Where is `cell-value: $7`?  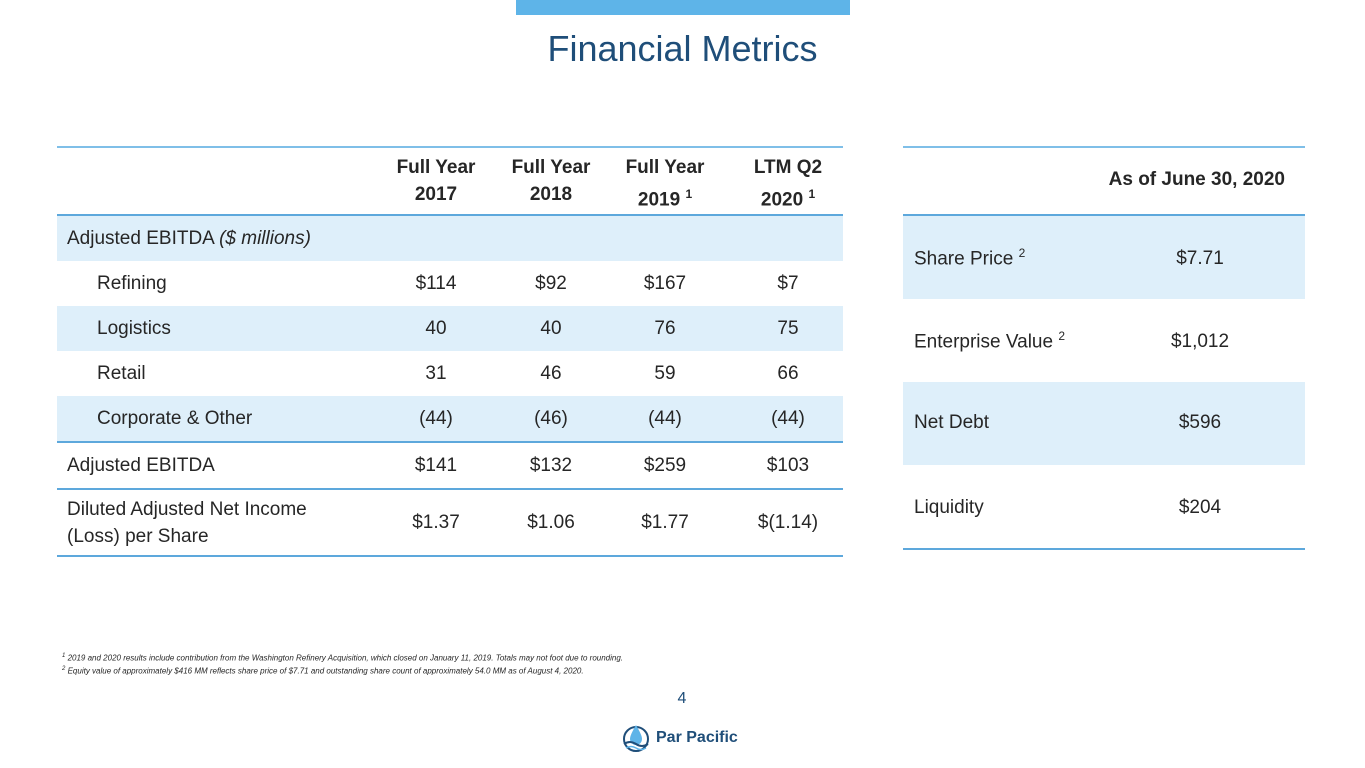
cell-value: $7 is located at coordinates (788, 283).